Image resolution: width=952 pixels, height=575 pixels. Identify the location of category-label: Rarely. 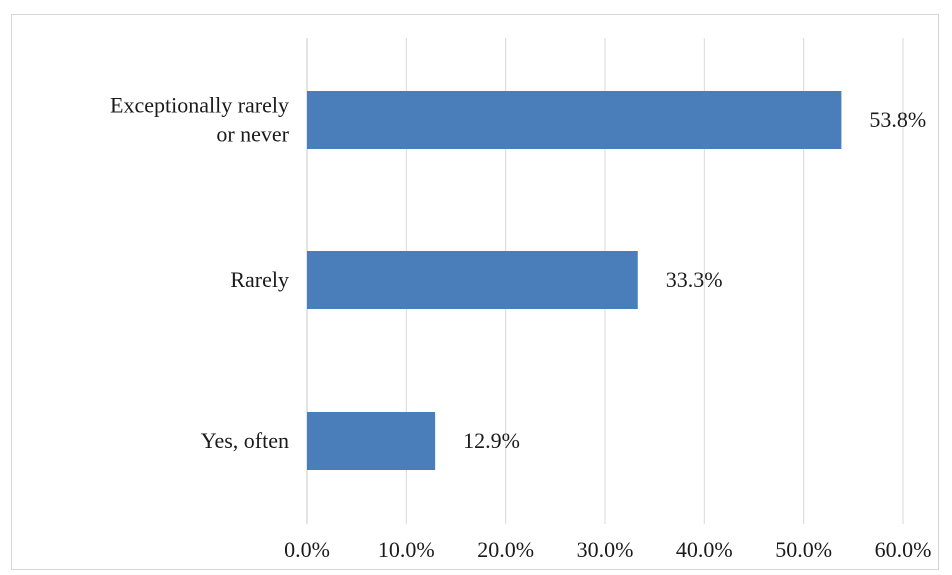
(259, 279).